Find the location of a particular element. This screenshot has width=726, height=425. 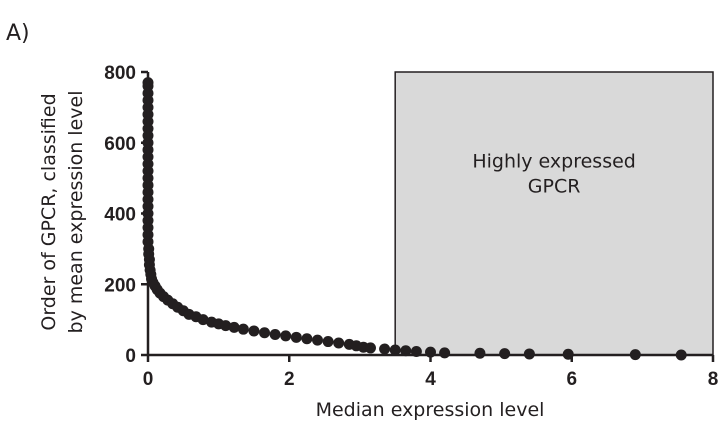

y-axis-title-line-2: by mean expression level is located at coordinates (76, 212).